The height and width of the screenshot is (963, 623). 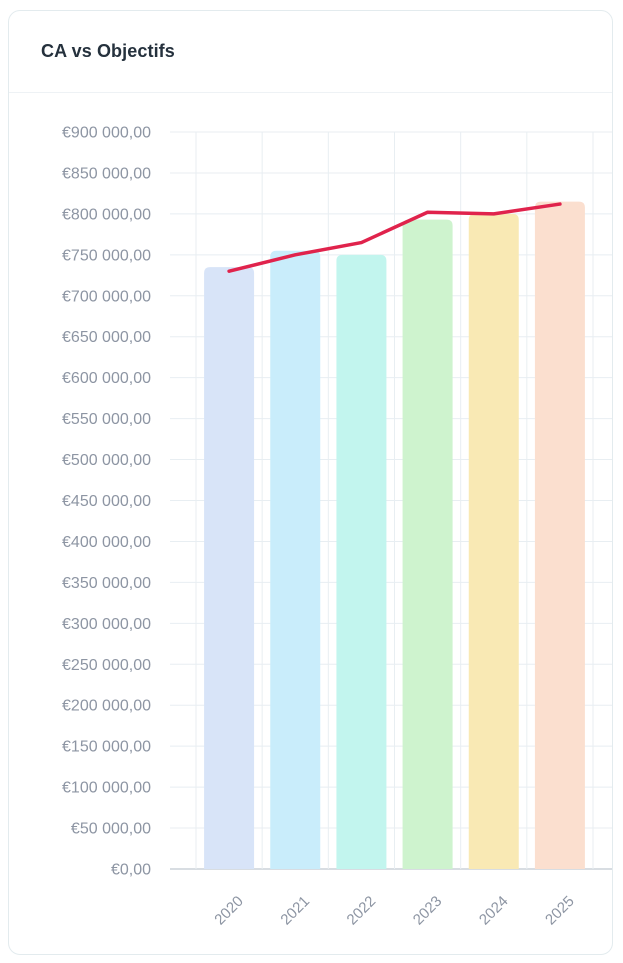 I want to click on x-axis-label-2022: 2022, so click(x=362, y=911).